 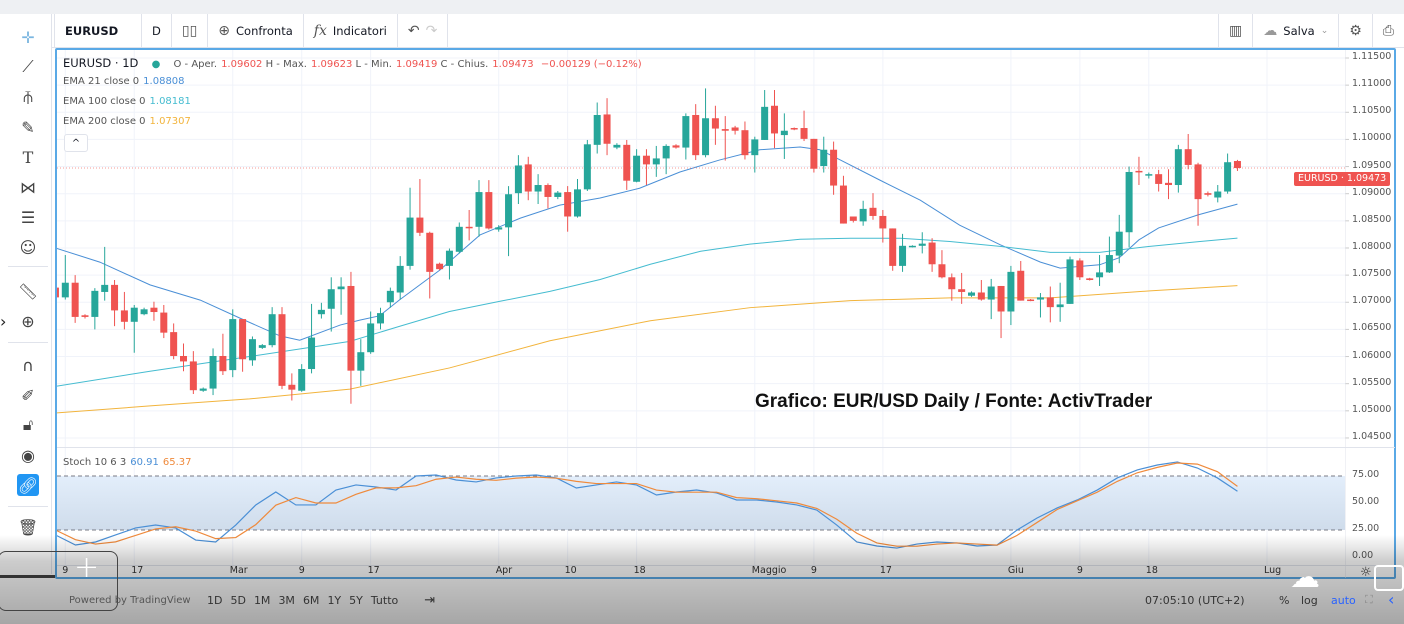 I want to click on log-toggle: log, so click(x=1309, y=600).